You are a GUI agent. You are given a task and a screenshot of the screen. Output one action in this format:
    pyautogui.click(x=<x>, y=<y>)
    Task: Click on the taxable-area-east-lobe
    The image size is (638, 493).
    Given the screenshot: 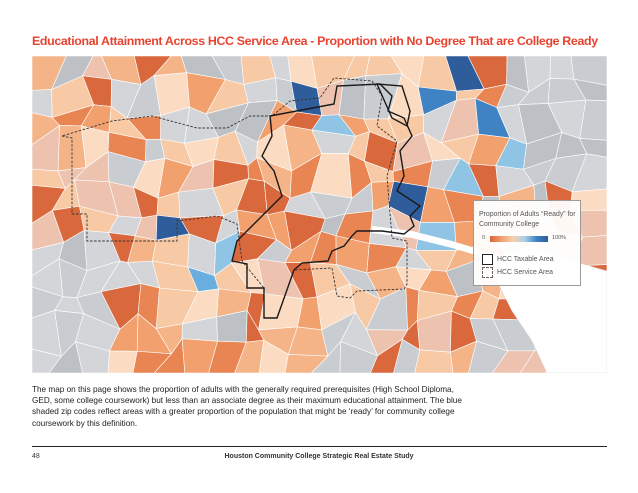 What is the action you would take?
    pyautogui.click(x=393, y=105)
    